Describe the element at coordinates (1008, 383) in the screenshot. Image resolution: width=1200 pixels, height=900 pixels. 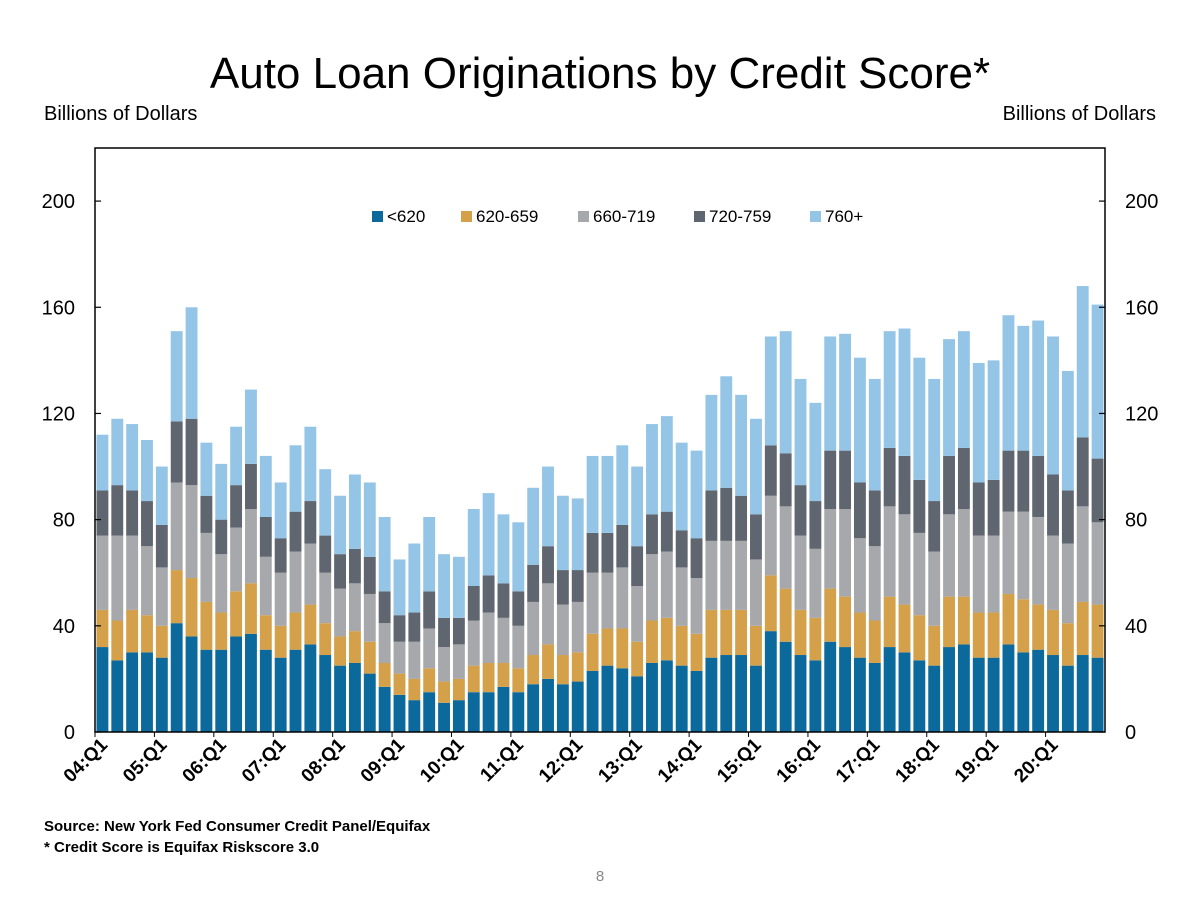
I see `bar-760plus-19-Q2` at that location.